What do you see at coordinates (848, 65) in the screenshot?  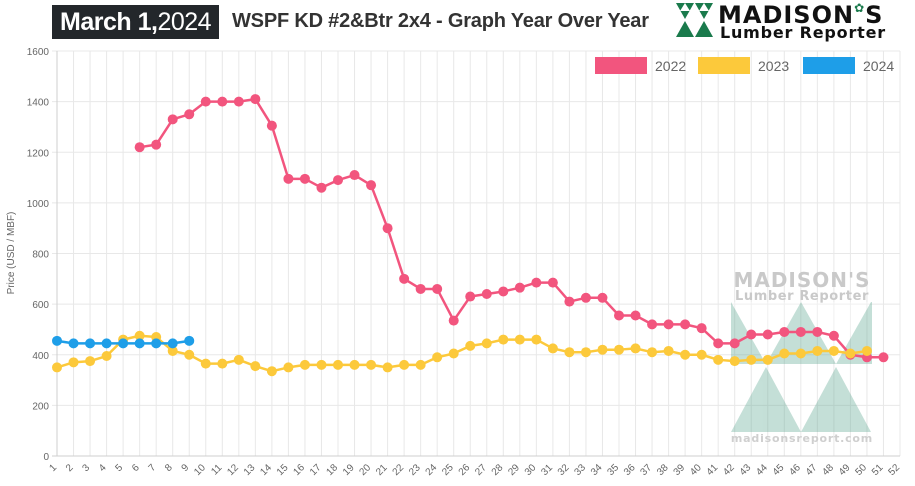 I see `legend-item-2024: 2024` at bounding box center [848, 65].